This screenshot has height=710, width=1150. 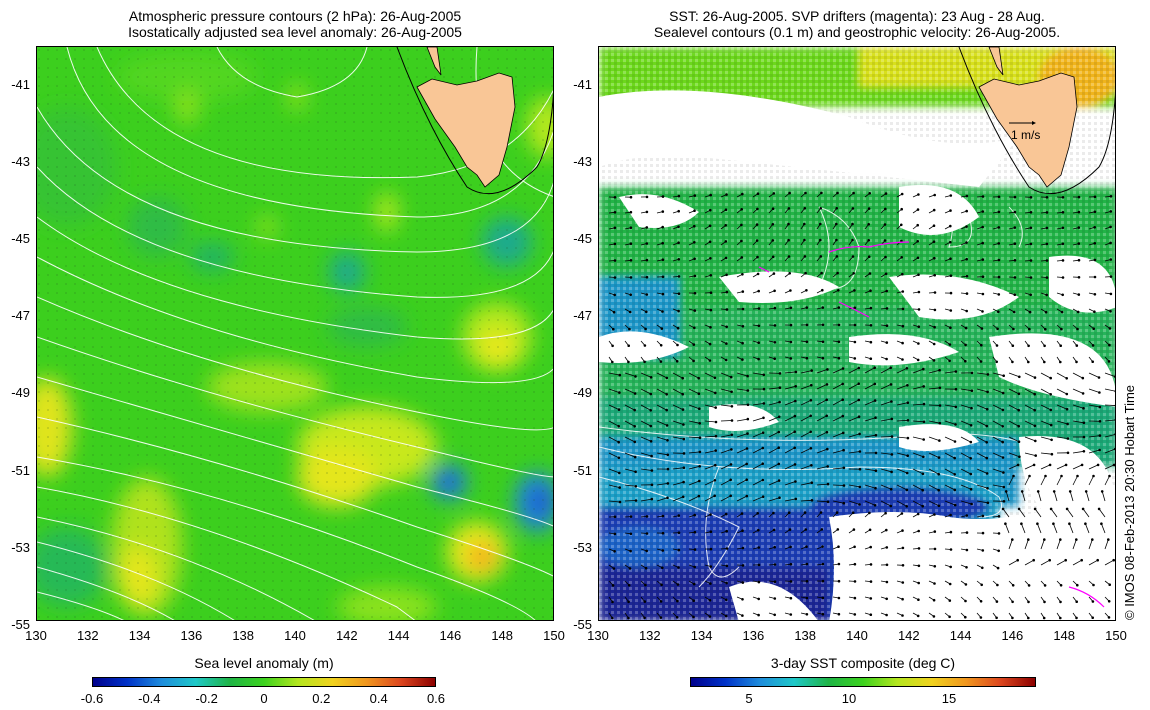 What do you see at coordinates (20, 393) in the screenshot?
I see `lat-tick-label: -49` at bounding box center [20, 393].